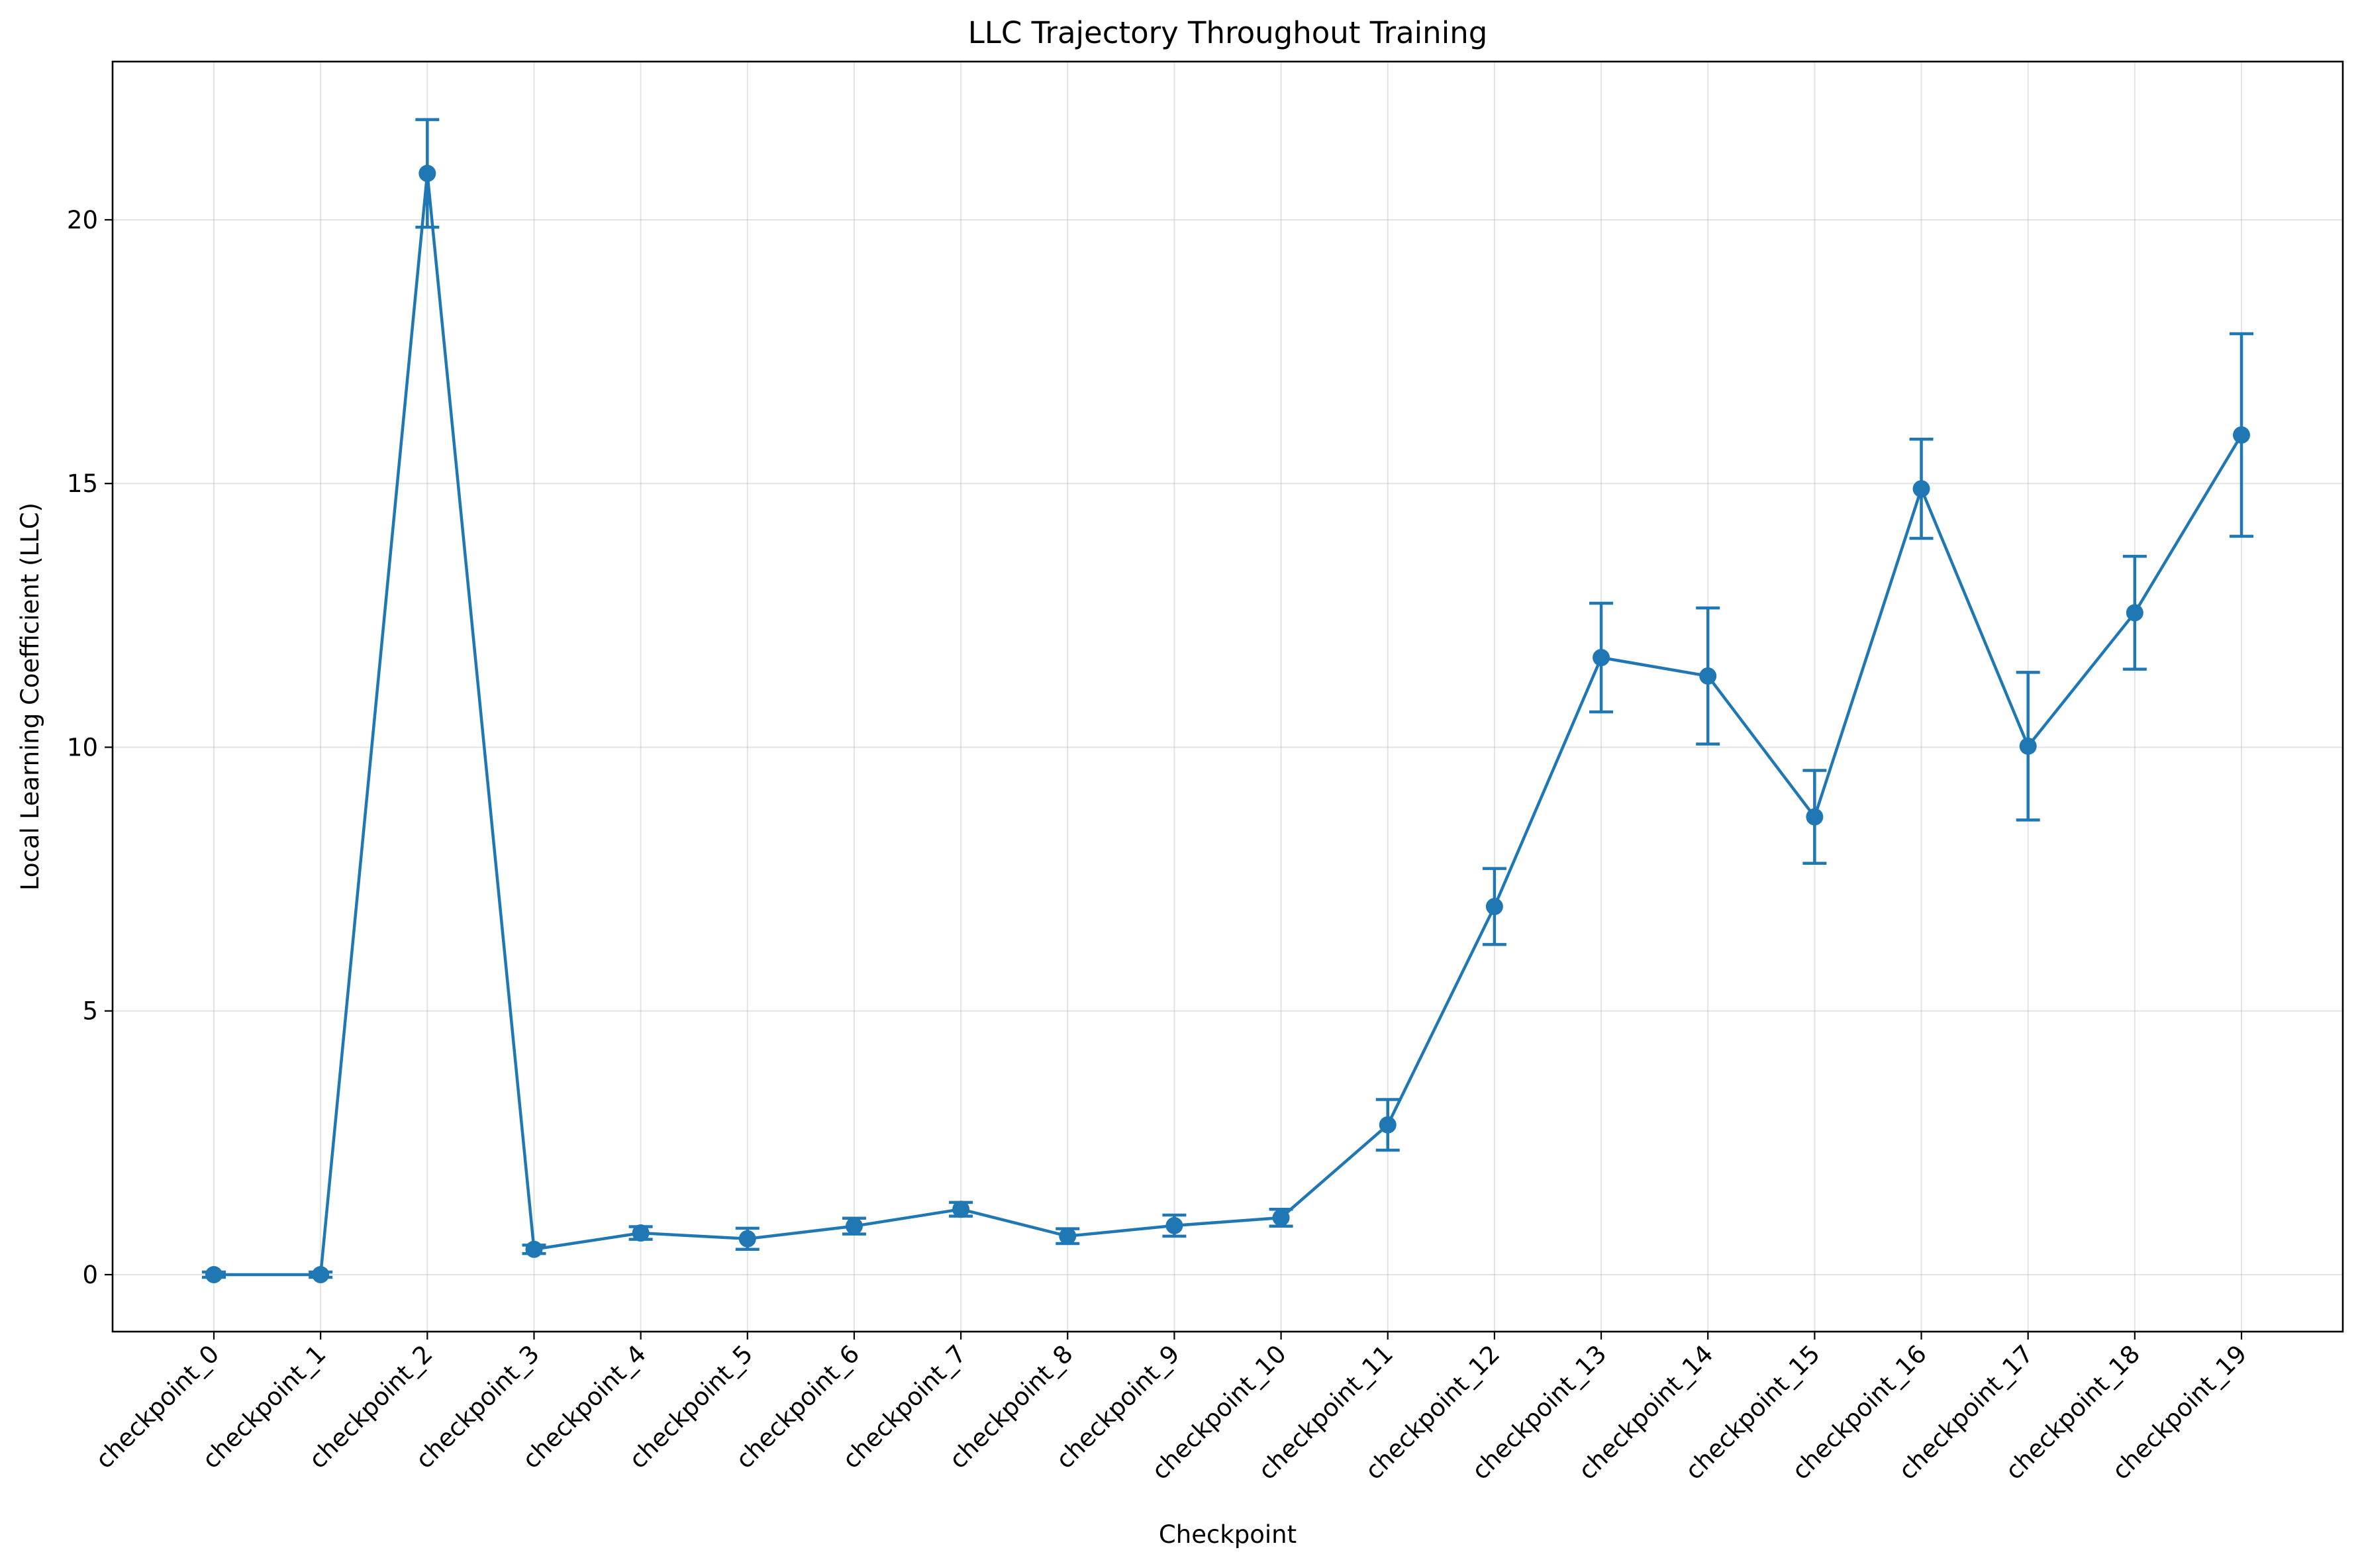  Describe the element at coordinates (1228, 32) in the screenshot. I see `chart-title: LLC Trajectory Throughout Training` at that location.